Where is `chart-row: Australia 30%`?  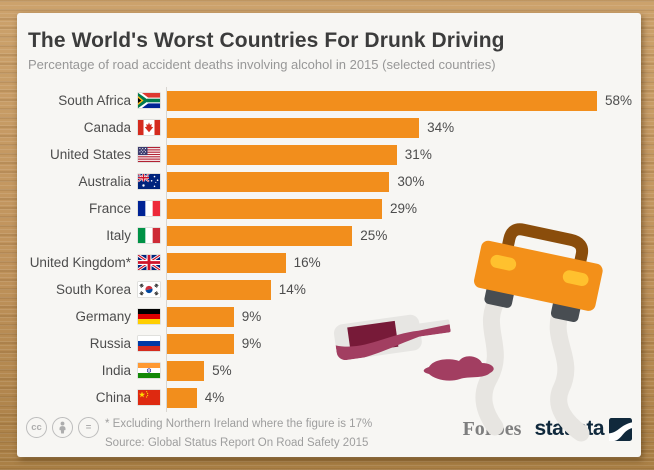 chart-row: Australia 30% is located at coordinates (329, 181).